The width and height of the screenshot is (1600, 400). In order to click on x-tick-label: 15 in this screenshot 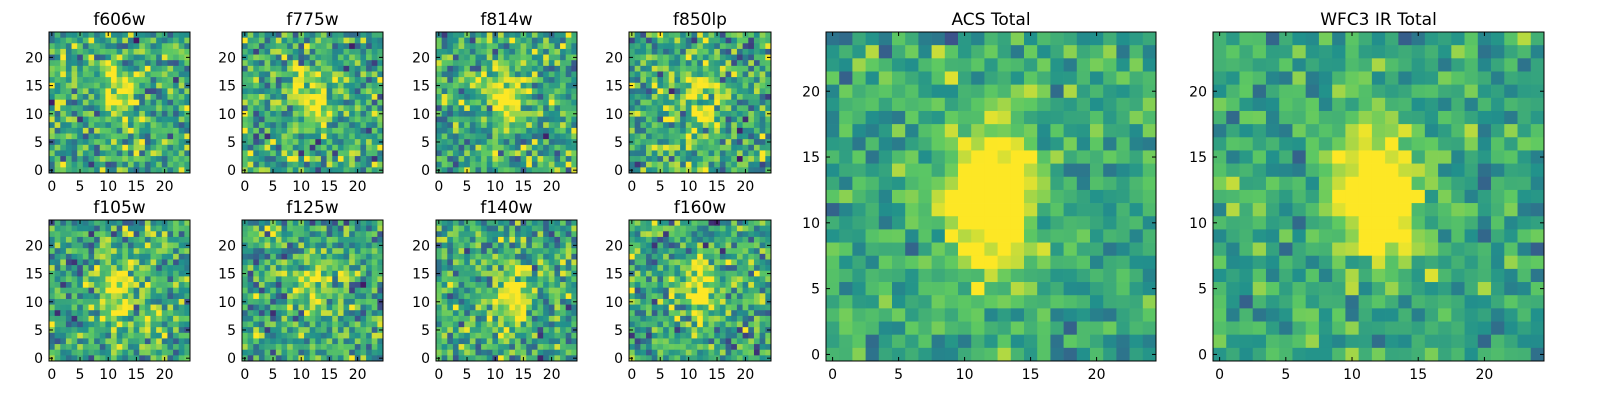, I will do `click(137, 187)`.